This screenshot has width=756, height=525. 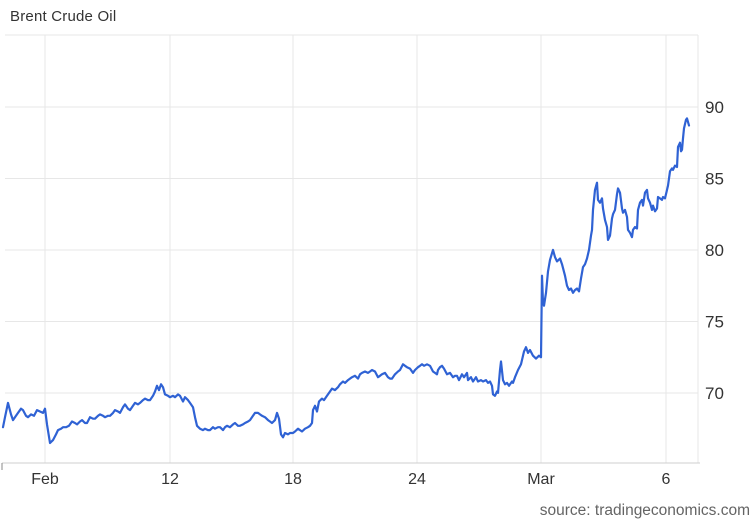 I want to click on x-tick-label: 6, so click(x=666, y=479).